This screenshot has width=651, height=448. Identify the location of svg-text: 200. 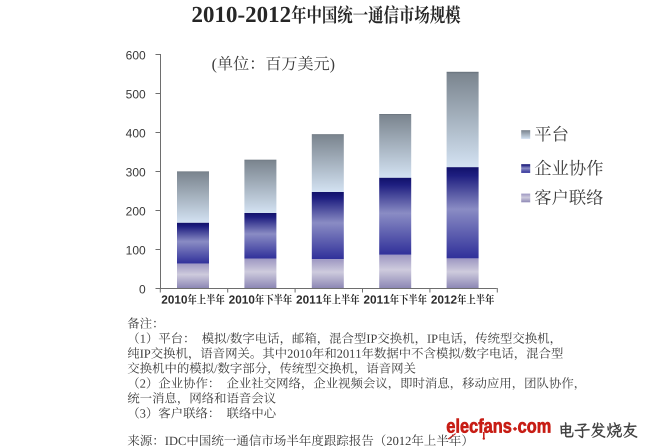
(136, 212).